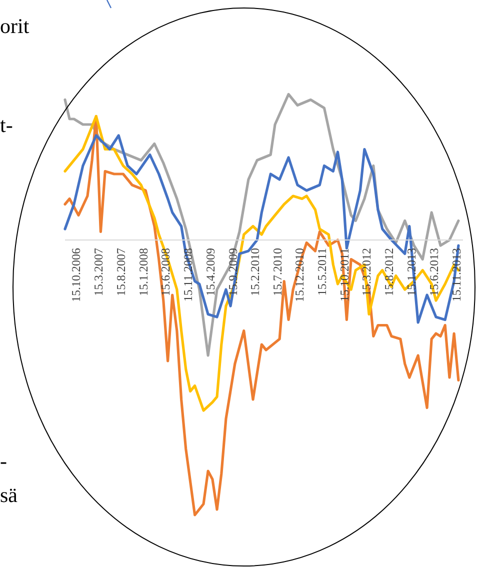 The image size is (484, 569). I want to click on x-tick-label: 15.11.2013, so click(456, 275).